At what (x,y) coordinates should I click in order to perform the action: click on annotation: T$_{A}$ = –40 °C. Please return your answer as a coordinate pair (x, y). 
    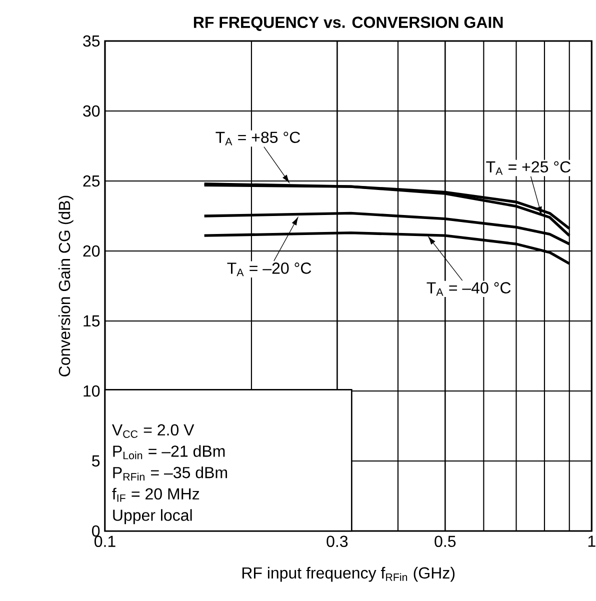
    Looking at the image, I should click on (468, 289).